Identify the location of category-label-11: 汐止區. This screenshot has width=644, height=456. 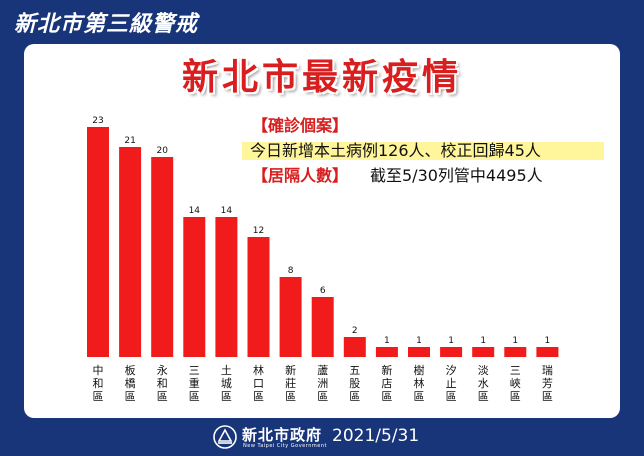
(451, 383).